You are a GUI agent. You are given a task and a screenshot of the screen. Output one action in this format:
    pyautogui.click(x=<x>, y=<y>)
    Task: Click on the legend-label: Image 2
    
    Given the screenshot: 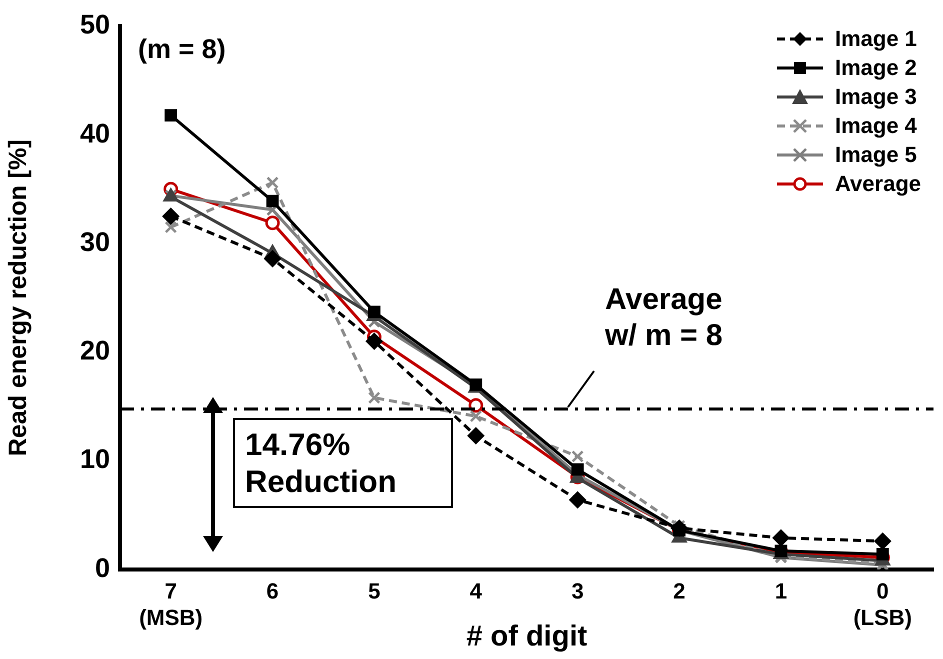 What is the action you would take?
    pyautogui.click(x=875, y=67)
    